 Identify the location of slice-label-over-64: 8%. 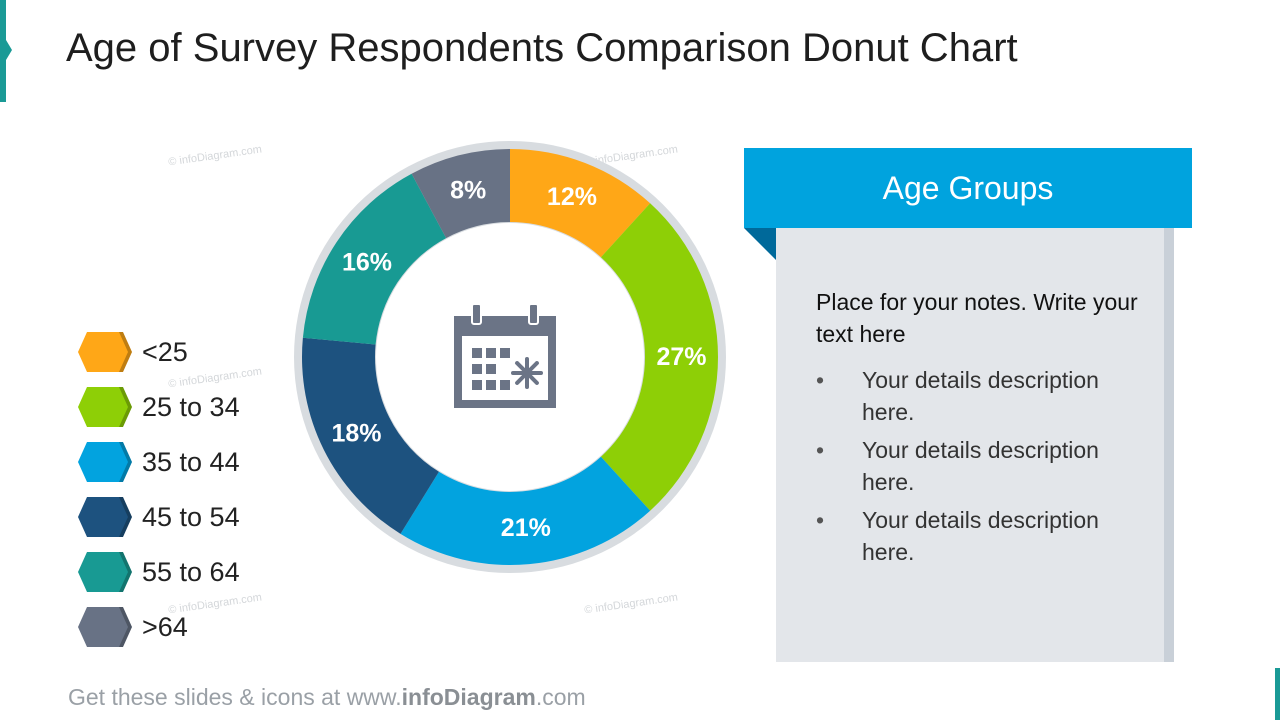
(468, 191).